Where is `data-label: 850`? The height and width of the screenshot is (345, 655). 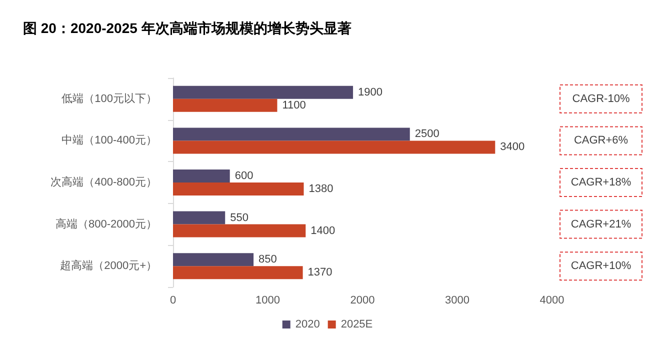 data-label: 850 is located at coordinates (267, 260).